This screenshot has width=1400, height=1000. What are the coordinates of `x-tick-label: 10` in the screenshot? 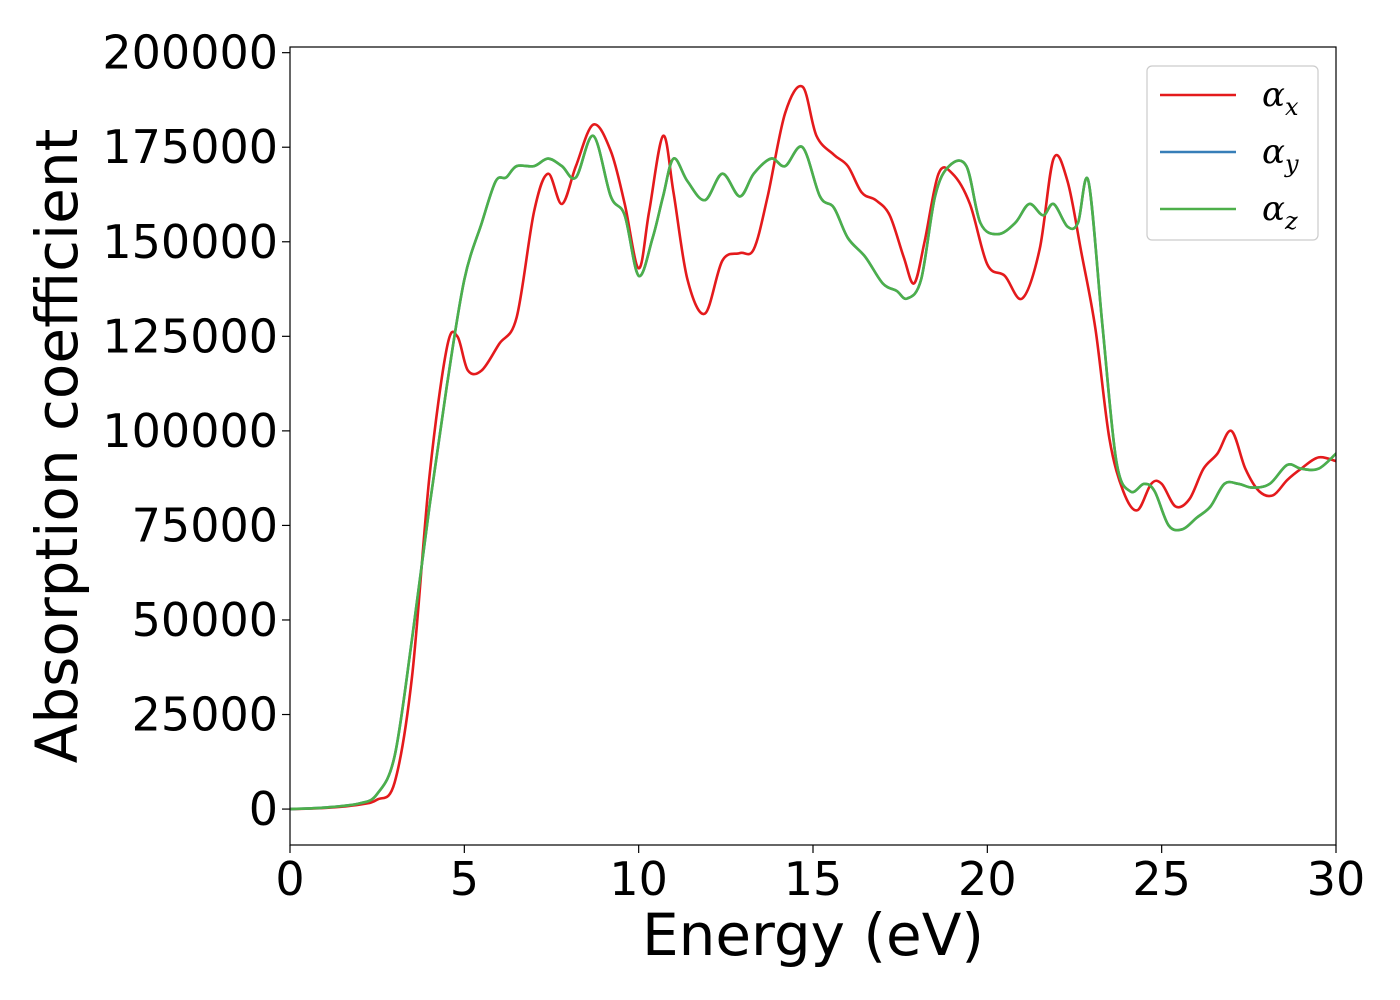 It's located at (638, 879).